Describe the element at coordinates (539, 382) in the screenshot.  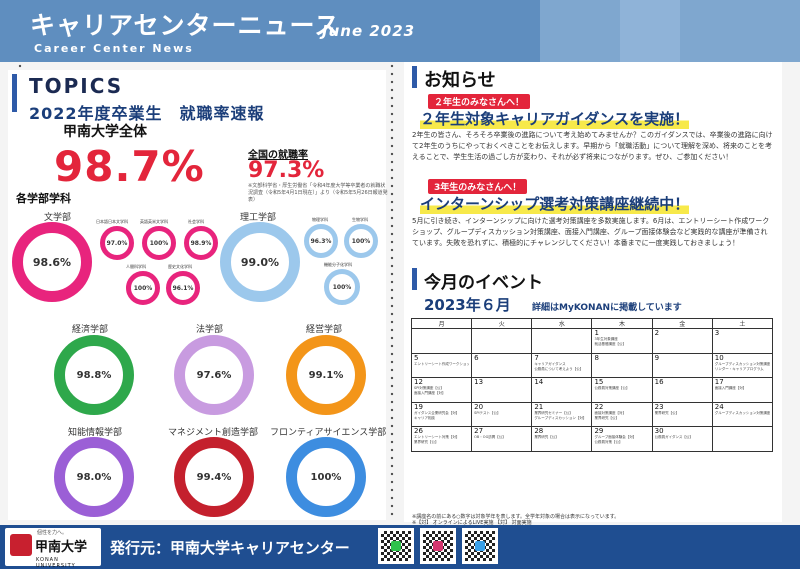
I see `day-number: 14` at that location.